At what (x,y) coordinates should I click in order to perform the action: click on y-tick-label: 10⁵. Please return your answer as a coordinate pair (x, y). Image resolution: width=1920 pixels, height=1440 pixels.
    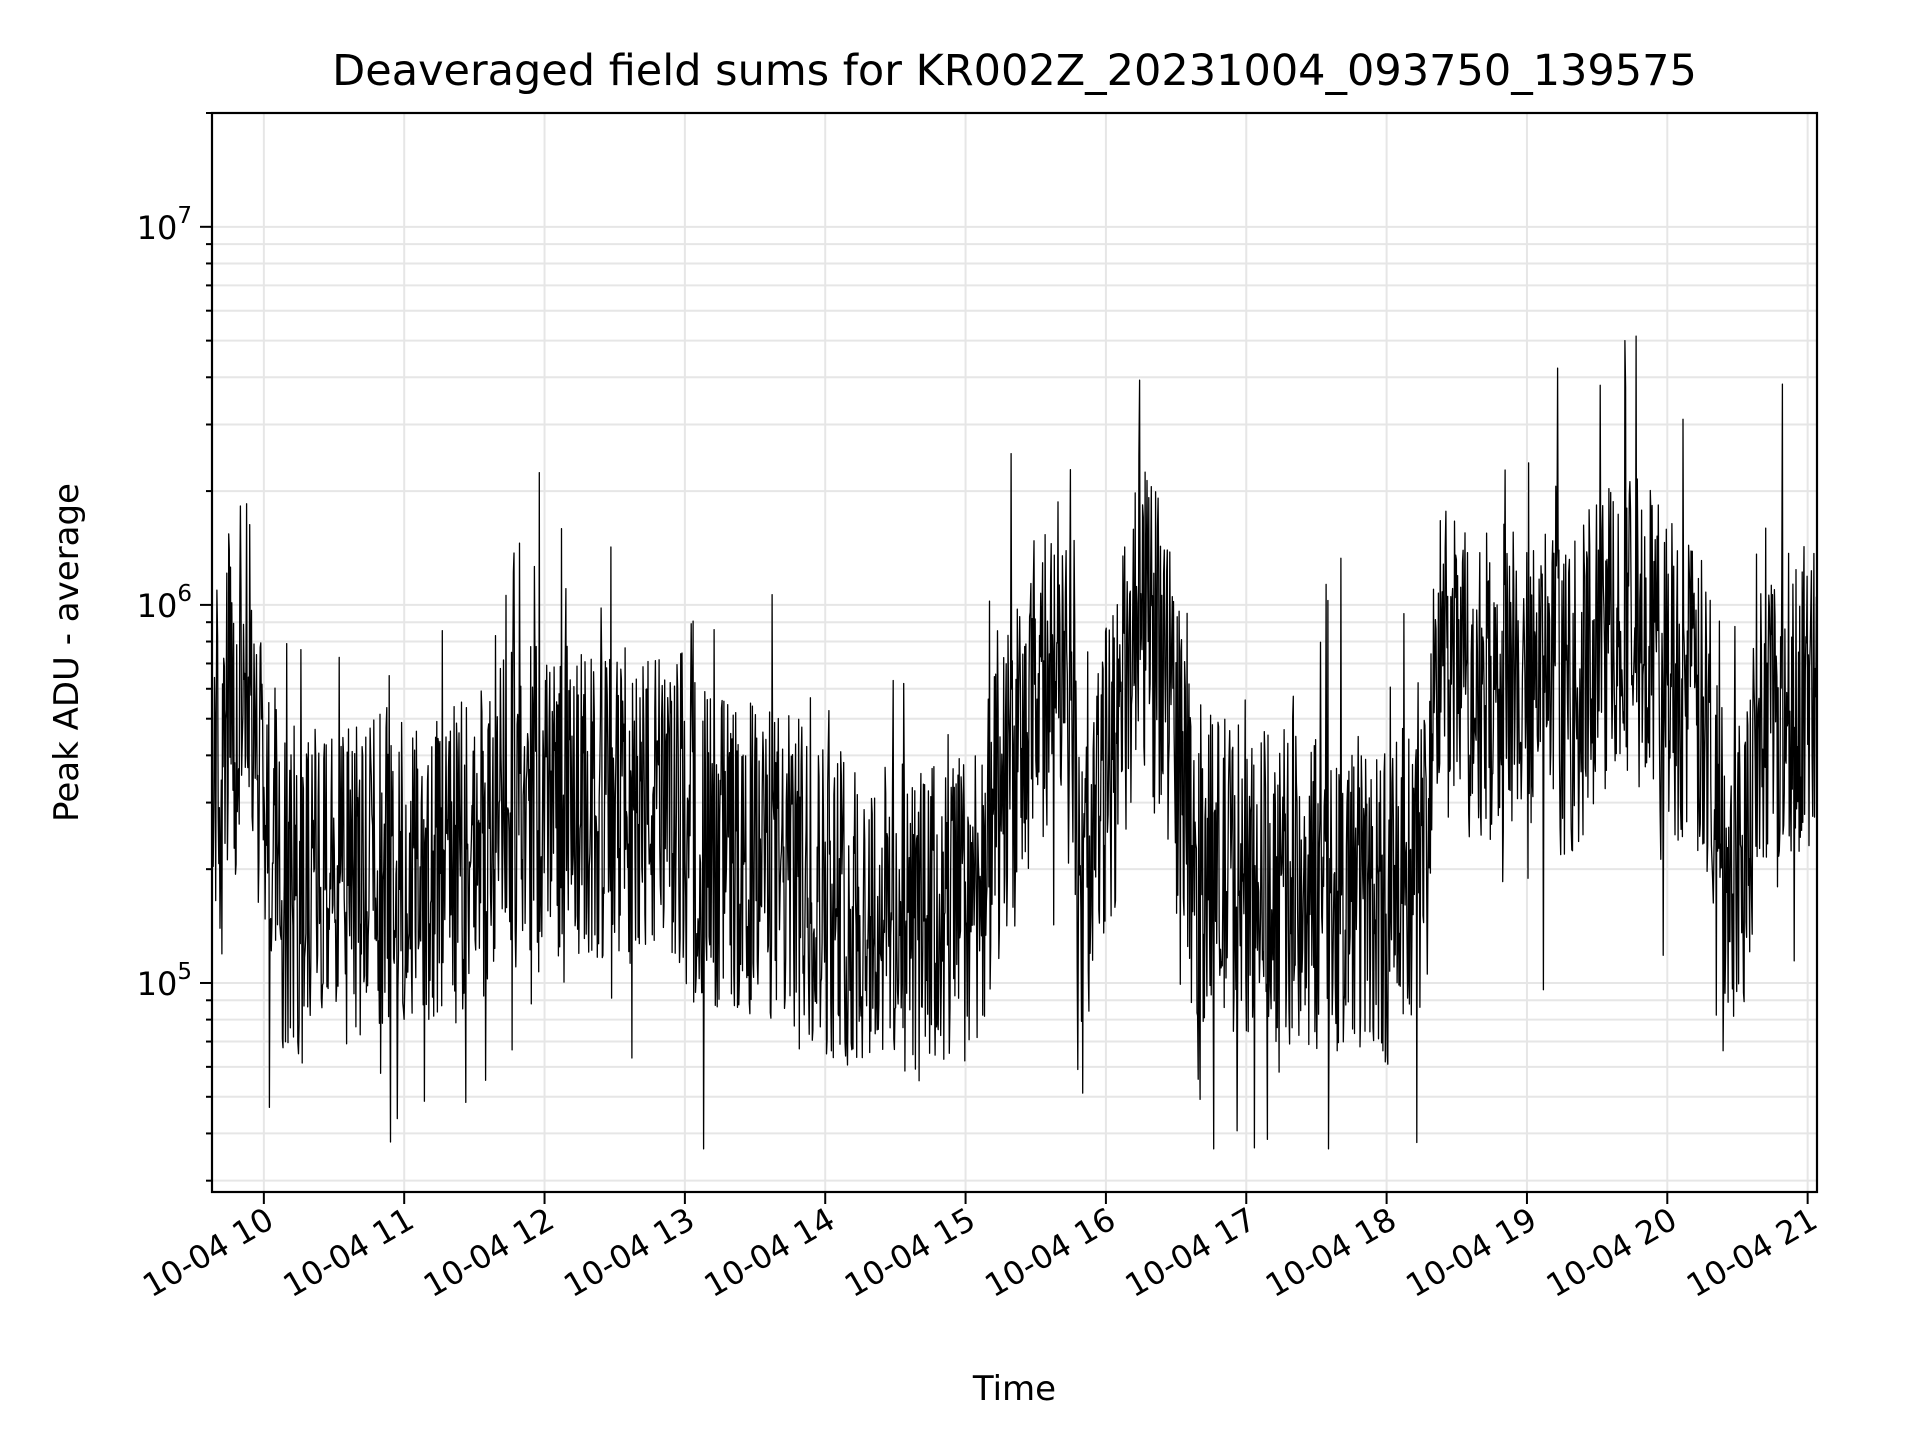
    Looking at the image, I should click on (164, 981).